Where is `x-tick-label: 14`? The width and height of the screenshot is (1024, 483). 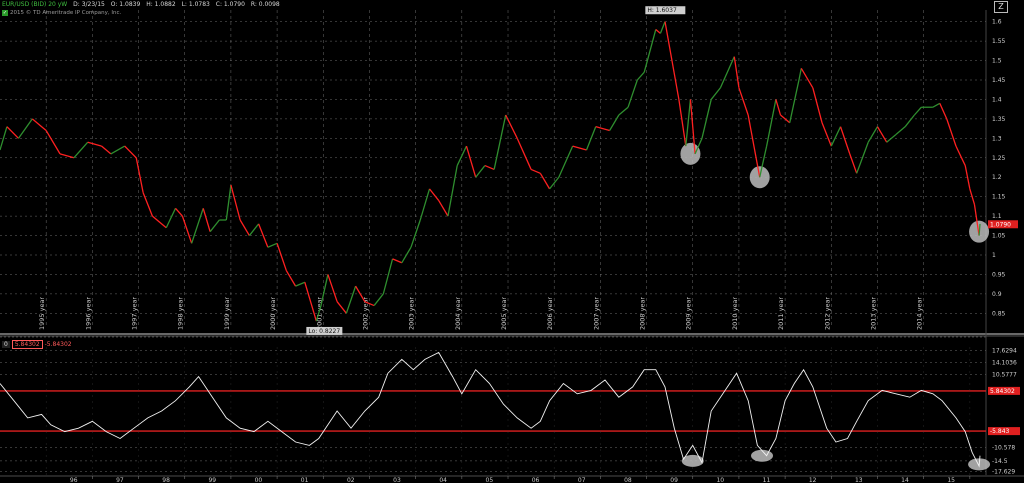 x-tick-label: 14 is located at coordinates (905, 480).